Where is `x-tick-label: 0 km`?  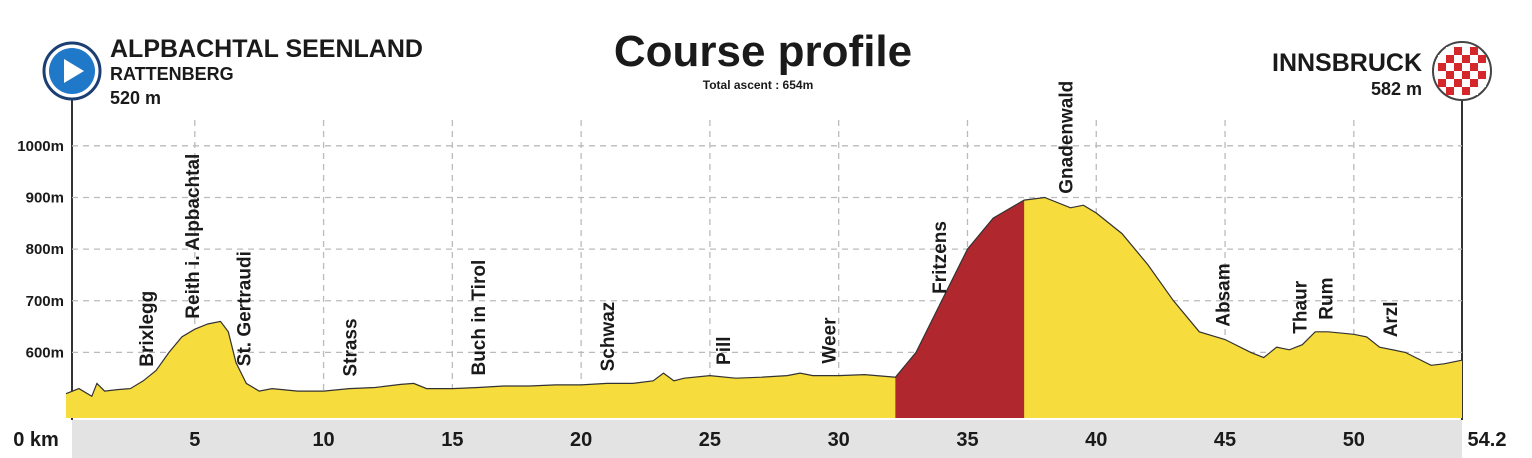 x-tick-label: 0 km is located at coordinates (36, 440).